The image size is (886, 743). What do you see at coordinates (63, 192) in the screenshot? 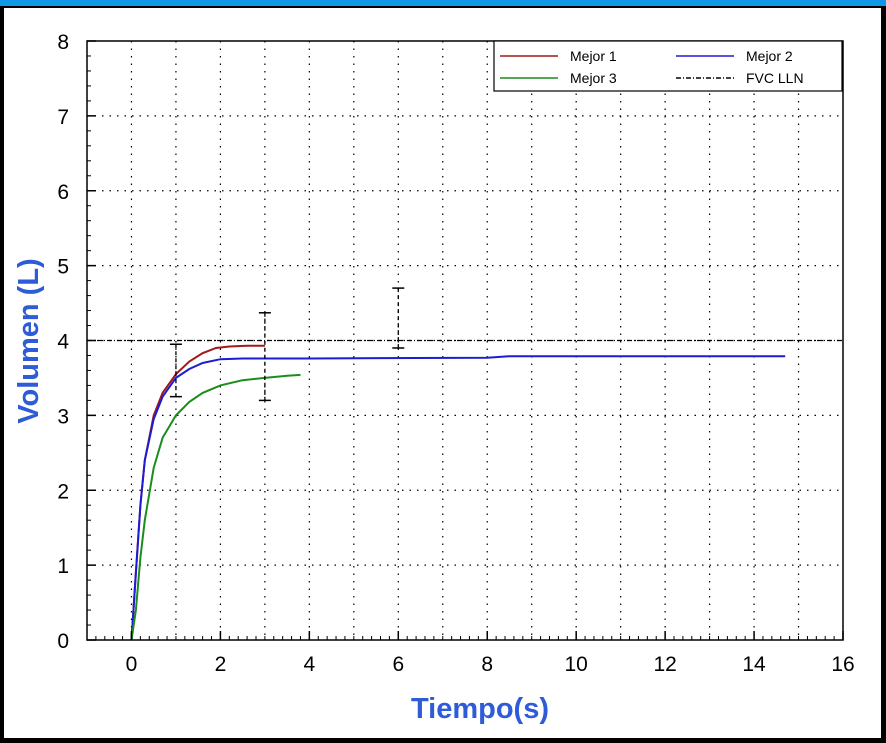
I see `y-tick-label: 6` at bounding box center [63, 192].